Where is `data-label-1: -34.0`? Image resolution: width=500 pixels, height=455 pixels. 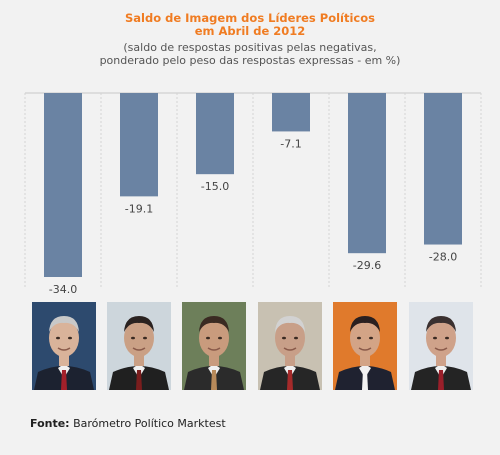 data-label-1: -34.0 is located at coordinates (63, 289).